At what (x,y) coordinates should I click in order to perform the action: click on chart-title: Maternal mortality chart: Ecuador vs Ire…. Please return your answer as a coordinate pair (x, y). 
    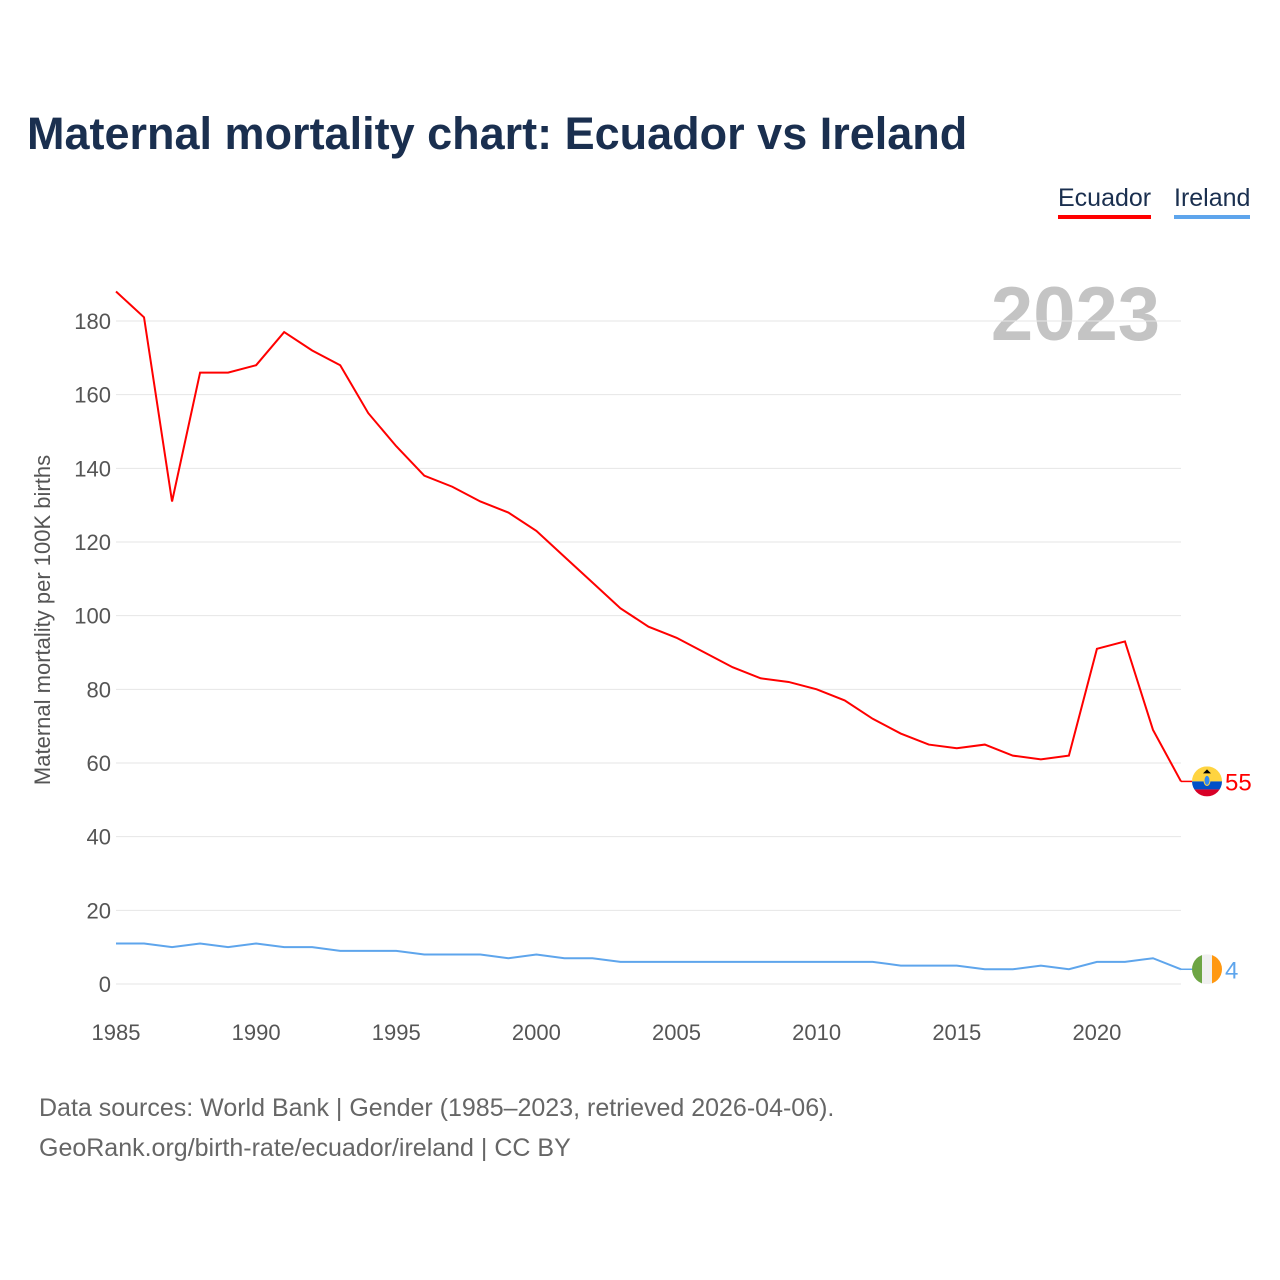
    Looking at the image, I should click on (497, 133).